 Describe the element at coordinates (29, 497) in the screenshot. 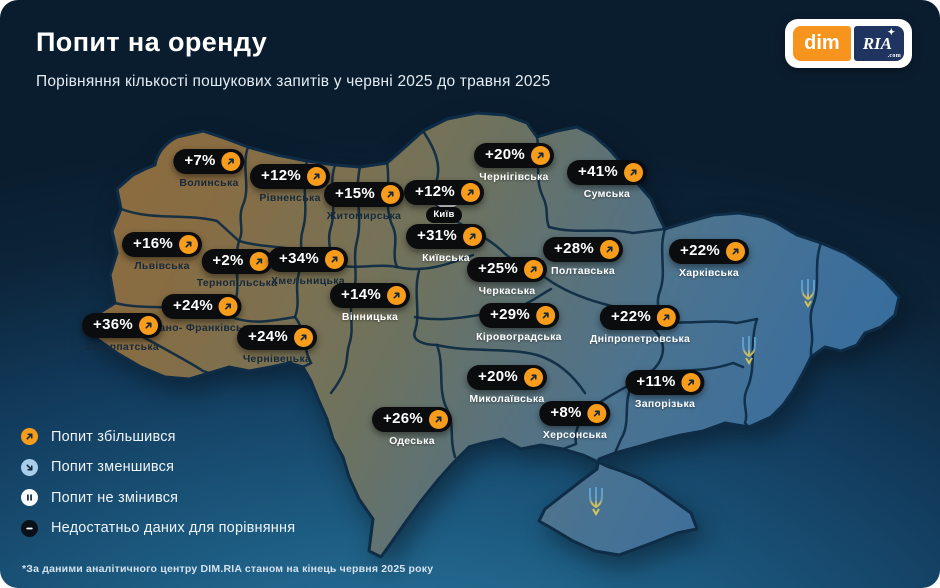

I see `pause-icon` at that location.